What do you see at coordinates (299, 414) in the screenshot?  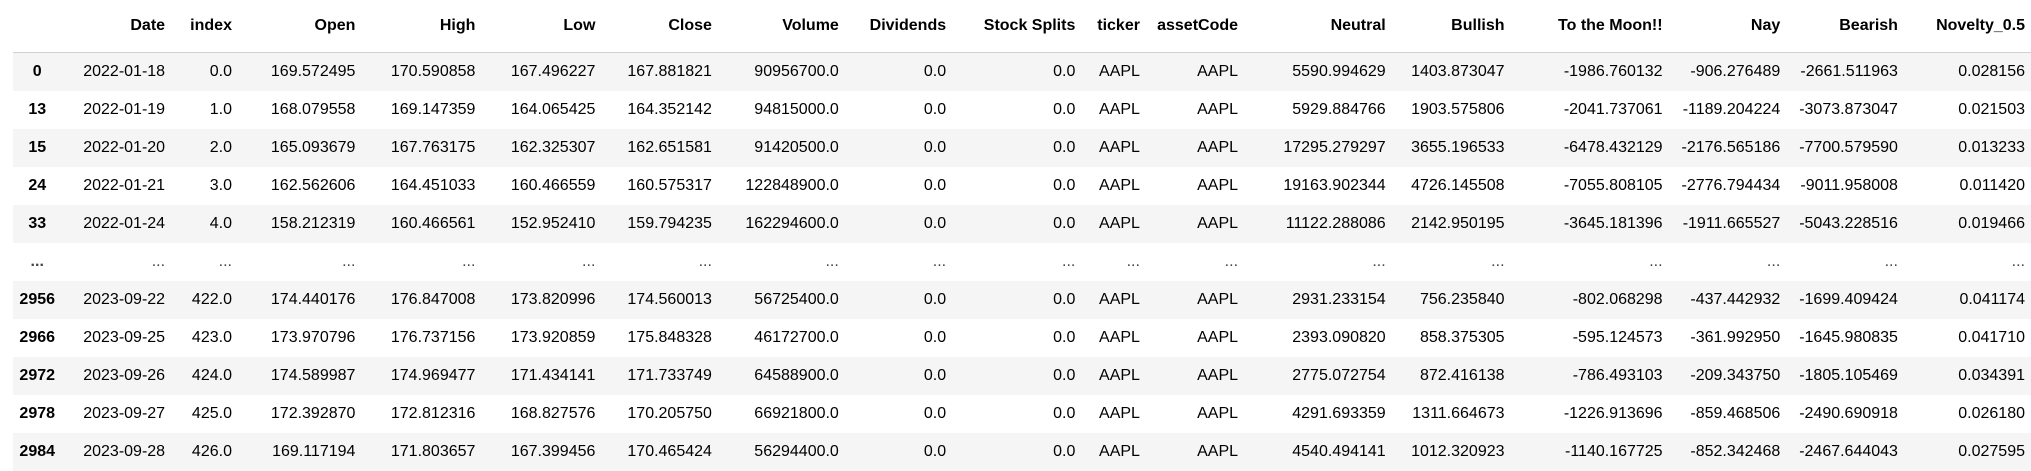 I see `cell-open: 172.392870` at bounding box center [299, 414].